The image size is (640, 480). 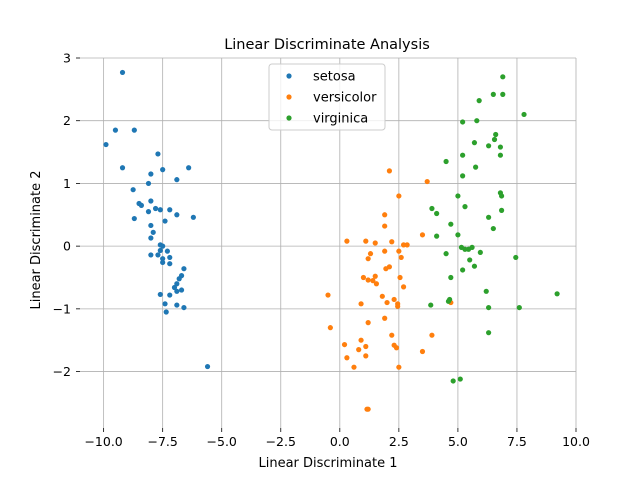 I want to click on y-tick-label: −1, so click(x=62, y=308).